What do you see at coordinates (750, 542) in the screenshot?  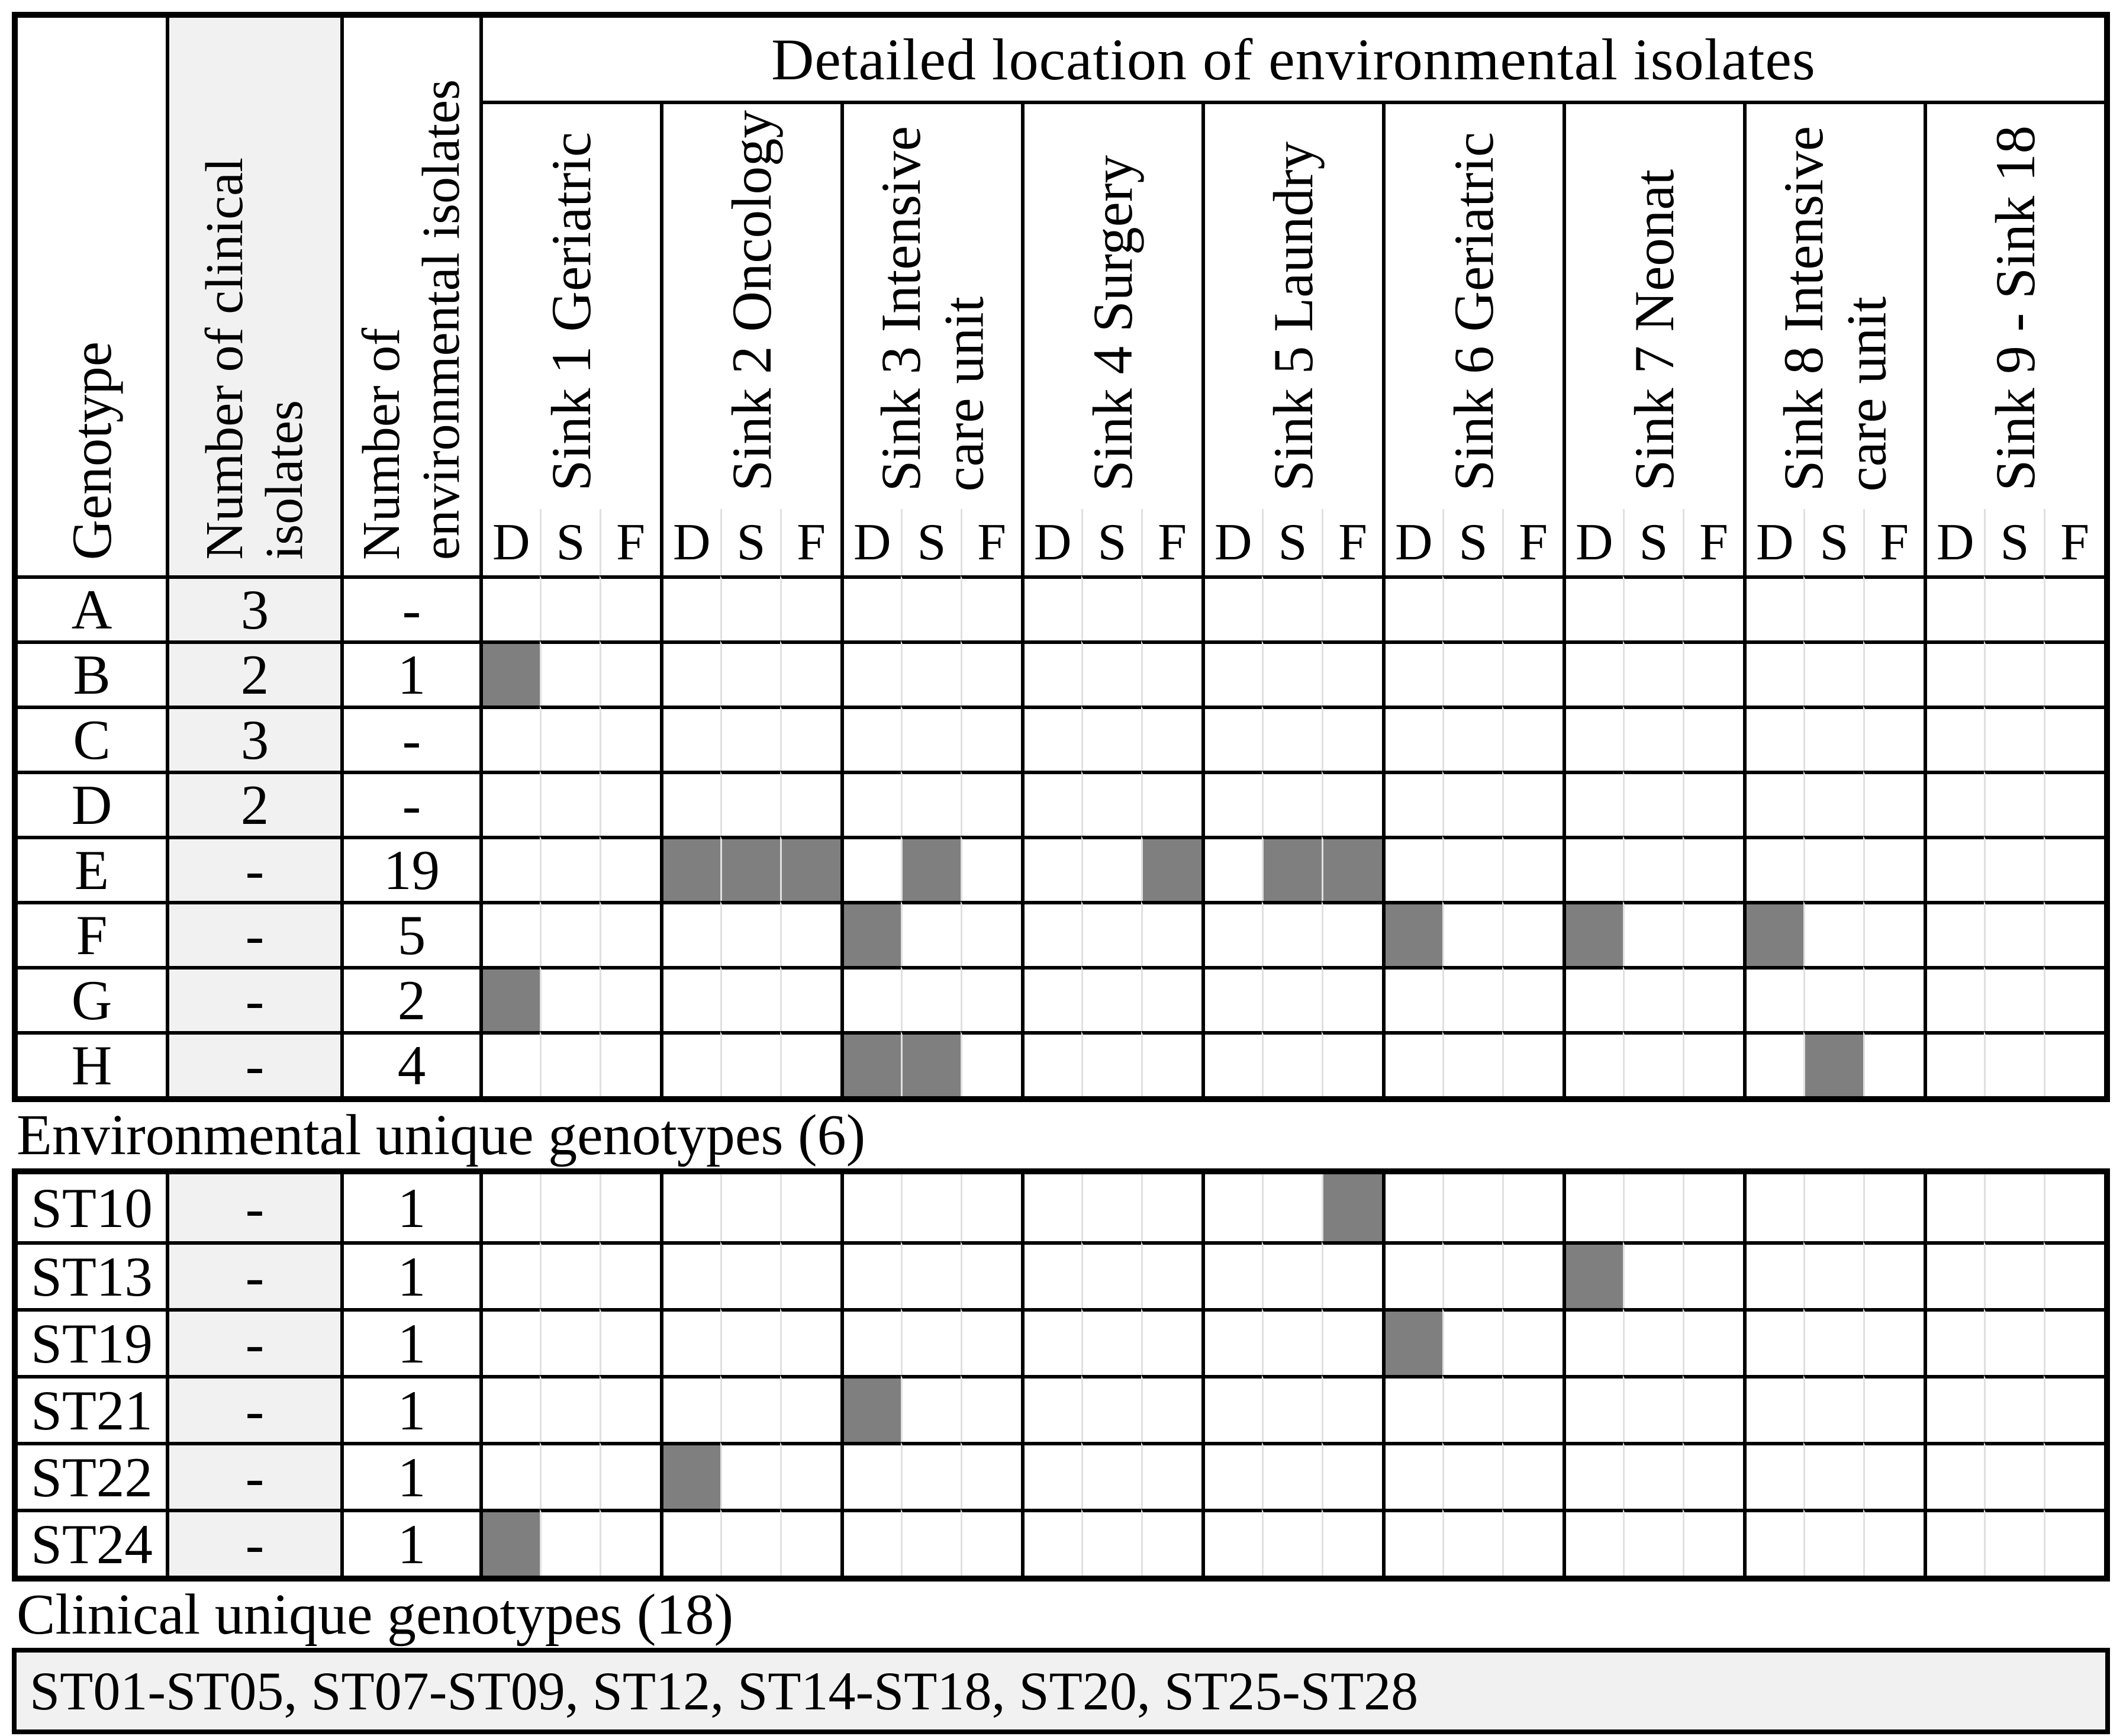 I see `site-letter-header: S` at bounding box center [750, 542].